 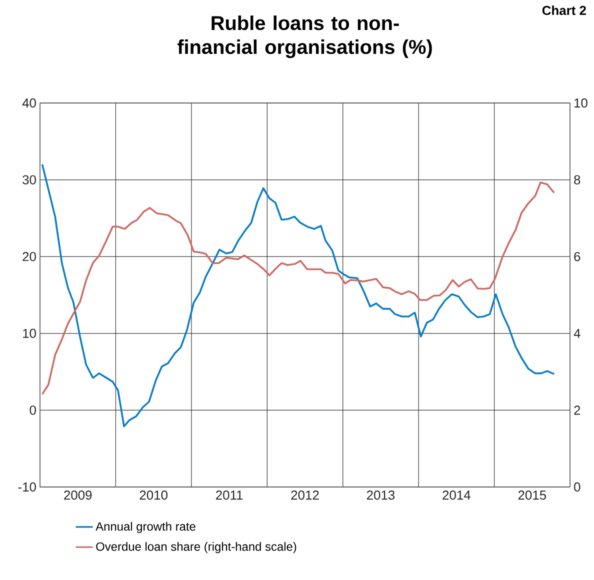 I want to click on x-tick-label: 2012, so click(x=305, y=495).